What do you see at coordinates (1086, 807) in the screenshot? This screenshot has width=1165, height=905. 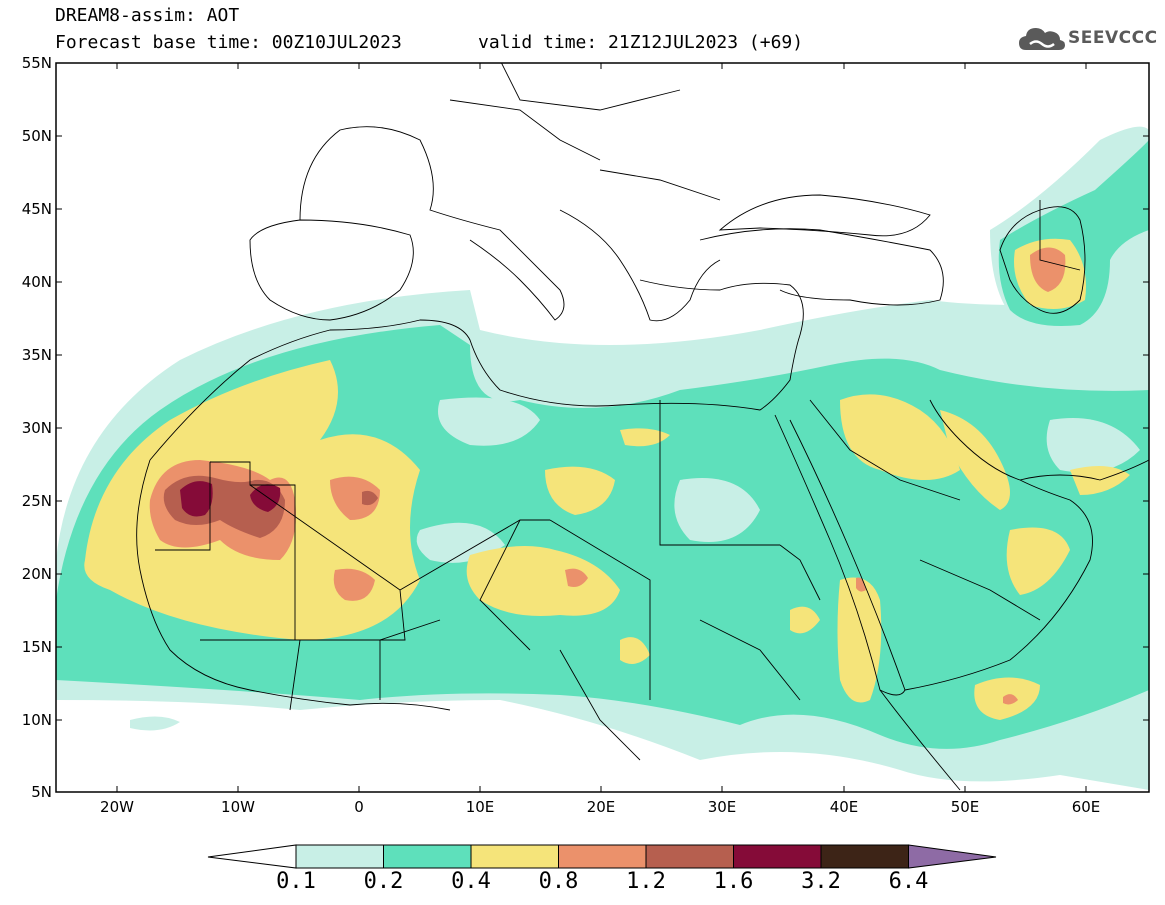 I see `lon-label: 60E` at bounding box center [1086, 807].